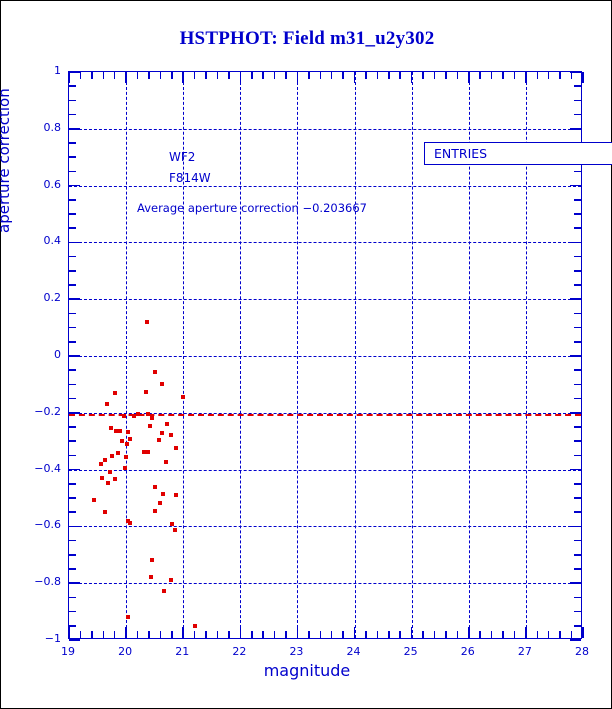  What do you see at coordinates (461, 153) in the screenshot?
I see `entries-label: ENTRIES` at bounding box center [461, 153].